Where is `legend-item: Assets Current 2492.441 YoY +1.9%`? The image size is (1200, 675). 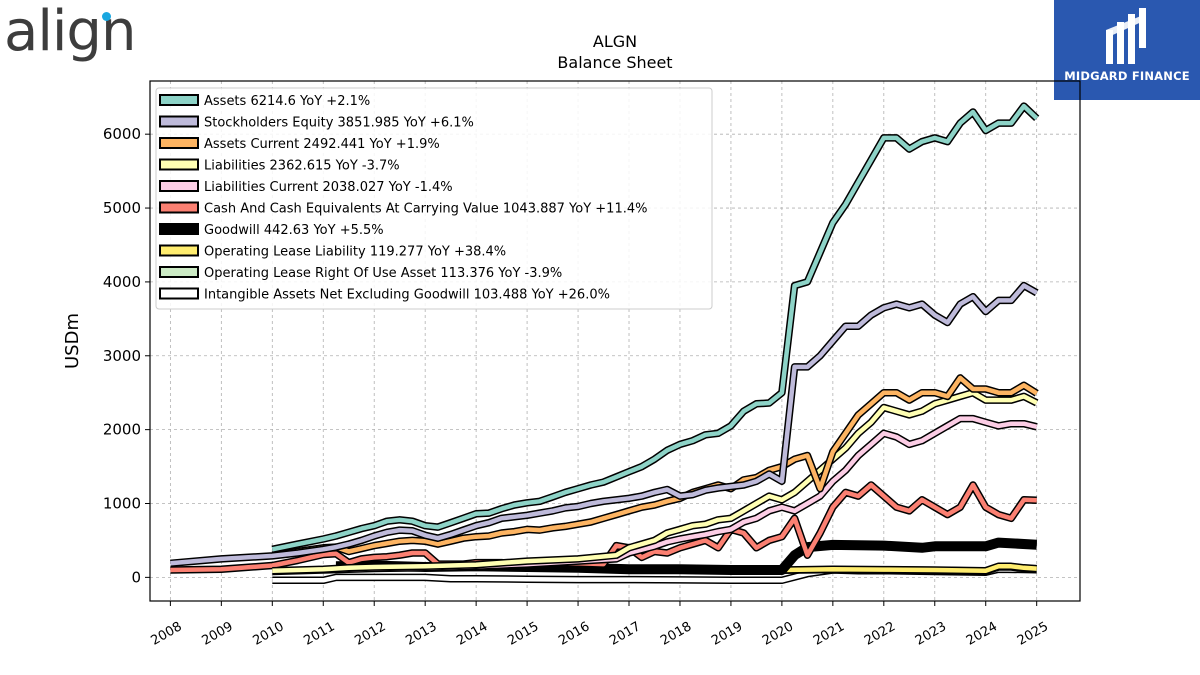
legend-item: Assets Current 2492.441 YoY +1.9% is located at coordinates (299, 144).